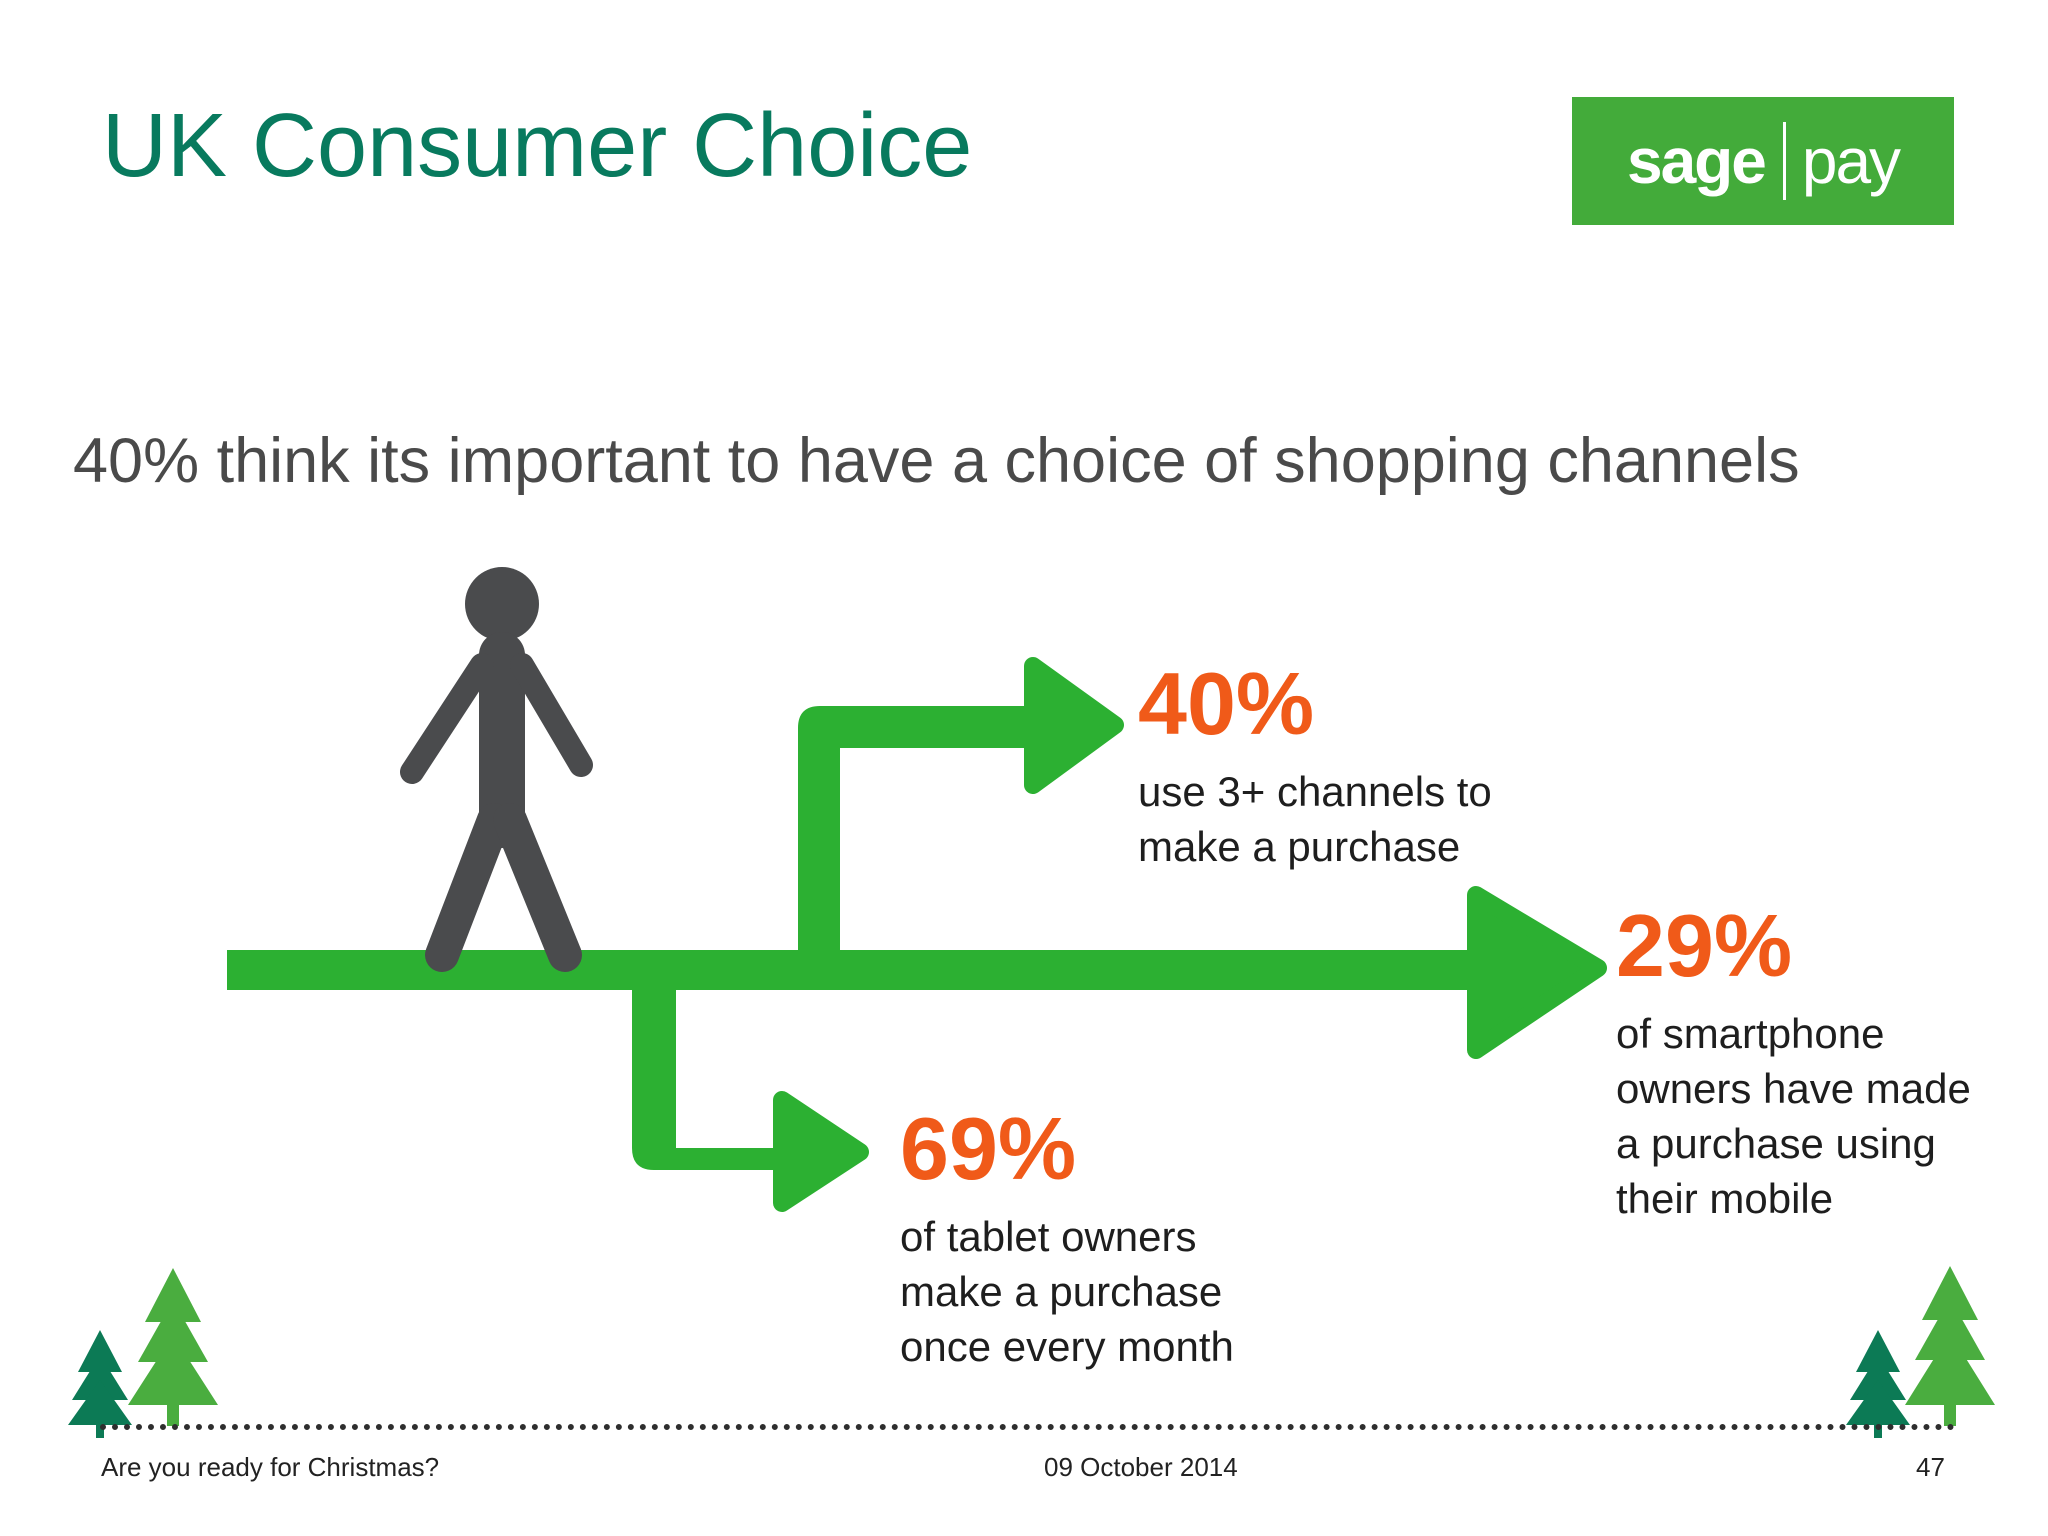  I want to click on stat-multichannel: 40% use 3+ channels to make a purchase, so click(1315, 767).